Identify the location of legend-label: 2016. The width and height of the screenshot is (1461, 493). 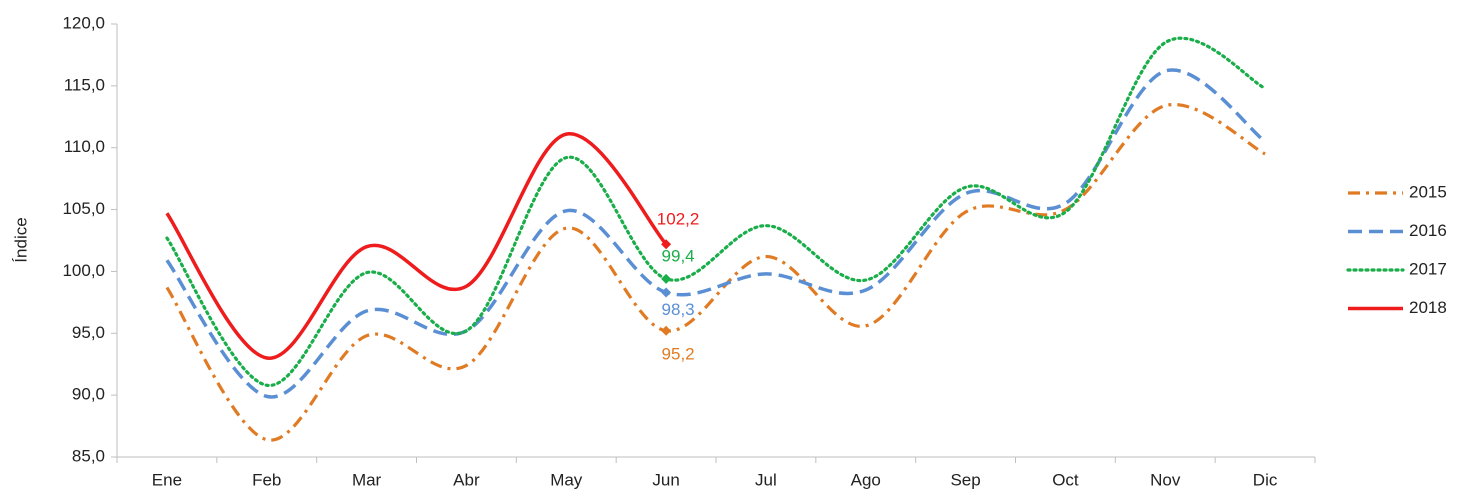
(1428, 230).